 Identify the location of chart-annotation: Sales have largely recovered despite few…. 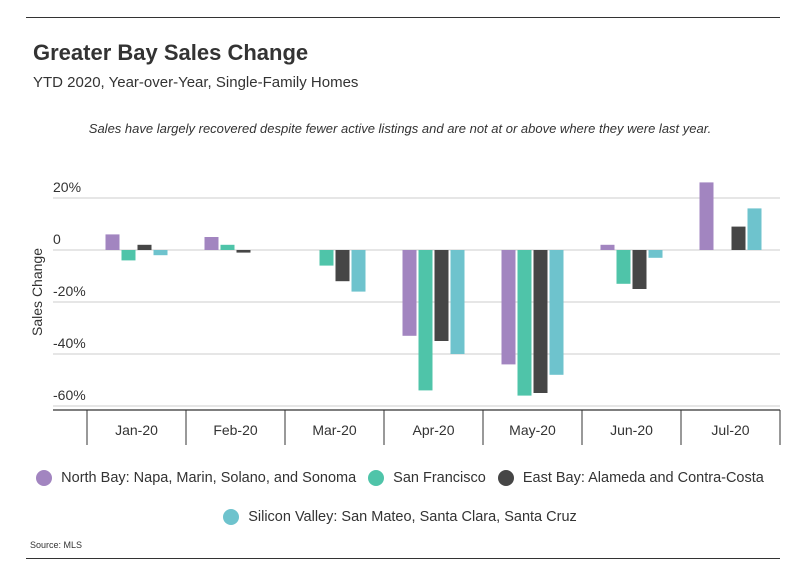
(400, 128).